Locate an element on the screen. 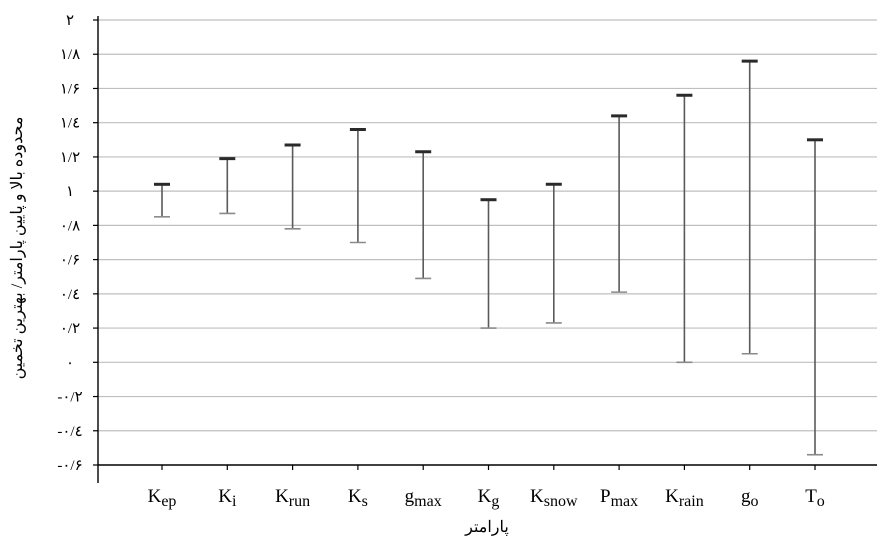  x-category-subscript: i is located at coordinates (234, 501).